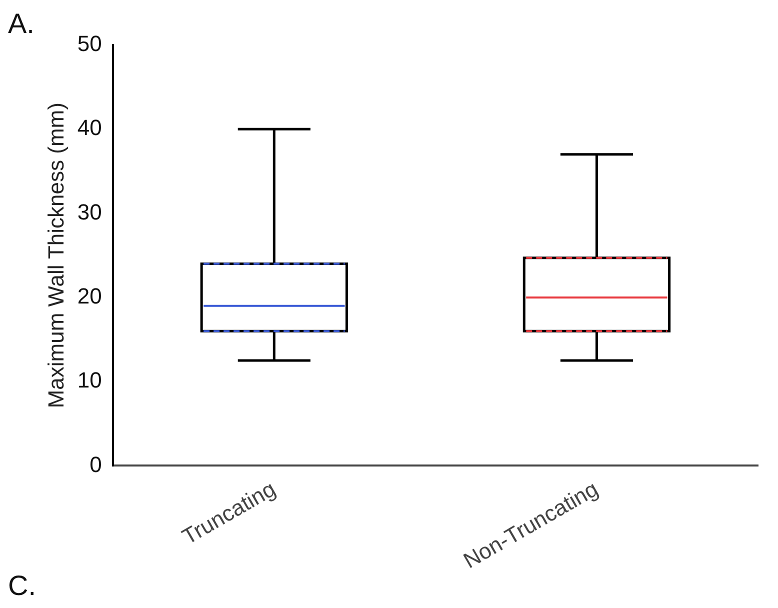  I want to click on y-tick-label: 30, so click(89, 211).